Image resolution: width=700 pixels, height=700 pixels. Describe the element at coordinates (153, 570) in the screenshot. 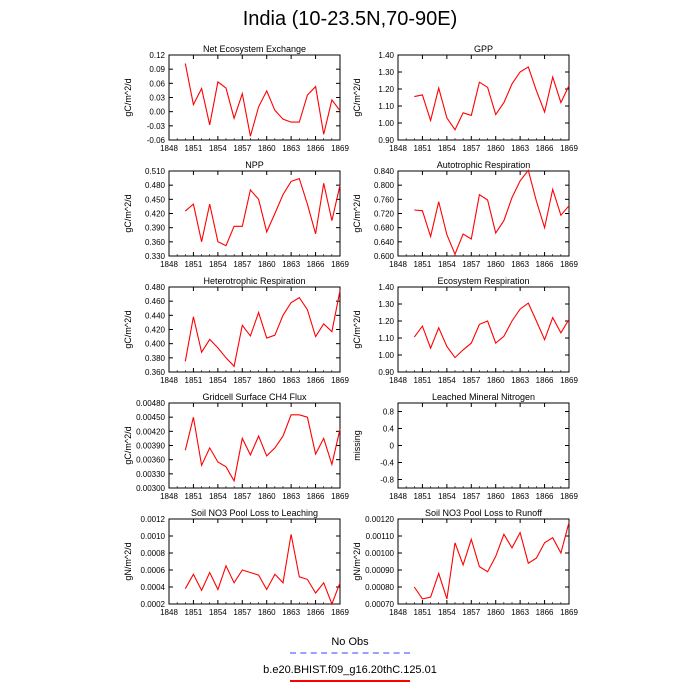

I see `y-tick-label: 0.0006` at that location.